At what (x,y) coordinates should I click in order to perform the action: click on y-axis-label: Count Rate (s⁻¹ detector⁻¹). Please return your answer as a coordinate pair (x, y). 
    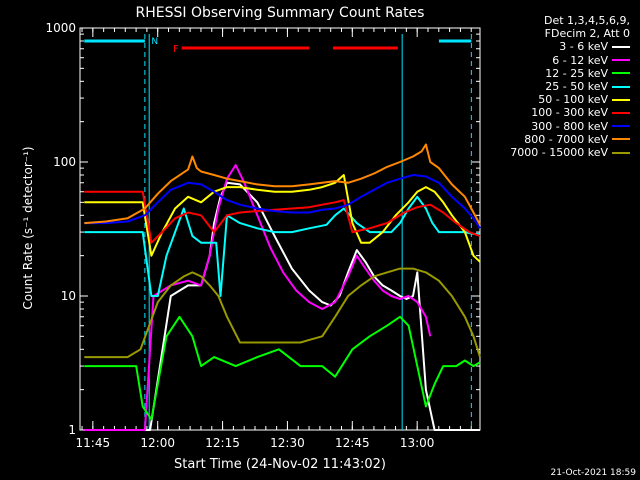
    Looking at the image, I should click on (28, 227).